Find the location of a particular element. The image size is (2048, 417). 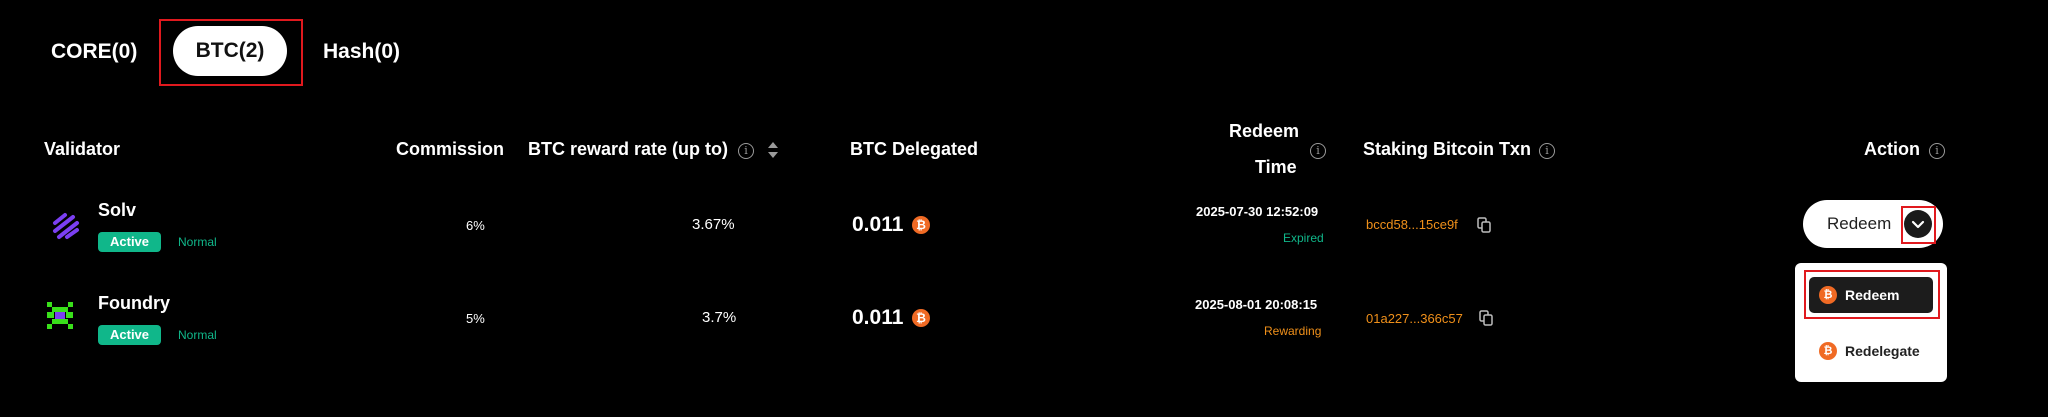

foundry-logo-icon is located at coordinates (60, 315).